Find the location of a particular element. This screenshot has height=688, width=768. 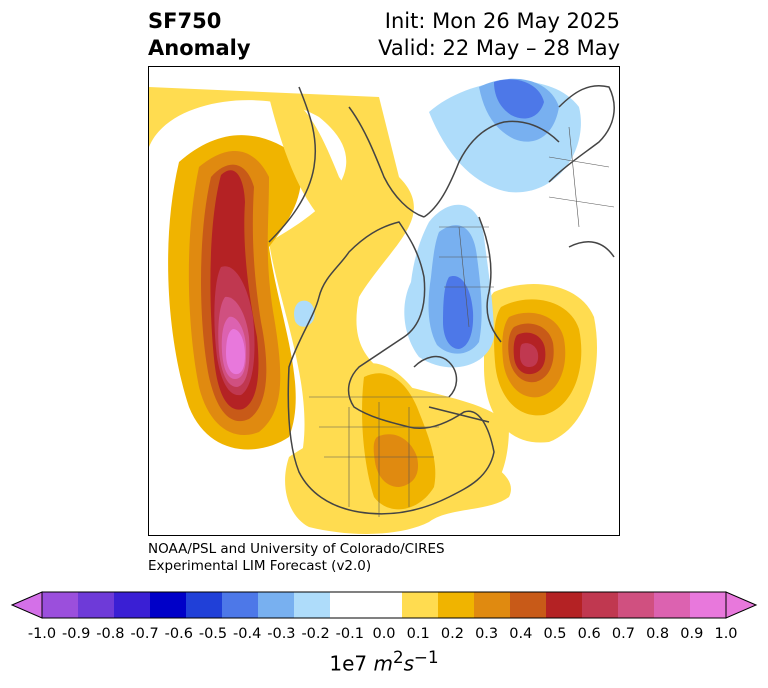

colorbar-tick-label: -0.1 is located at coordinates (349, 634).